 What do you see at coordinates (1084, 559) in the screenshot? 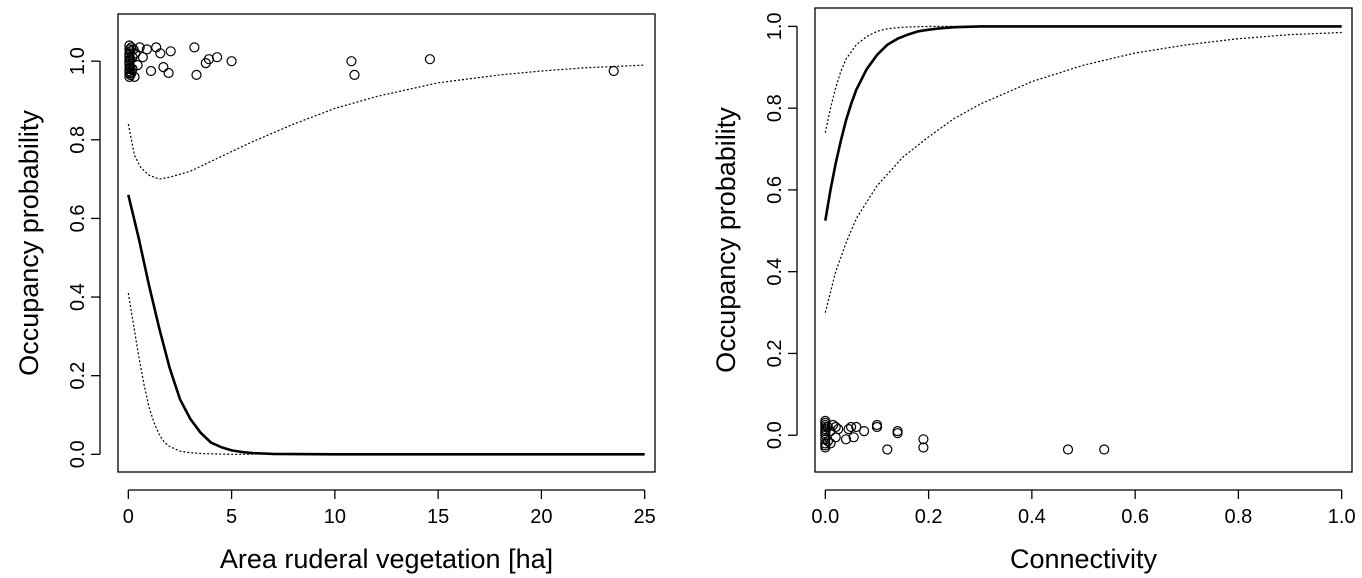
I see `x-axis-title: Connectivity` at bounding box center [1084, 559].